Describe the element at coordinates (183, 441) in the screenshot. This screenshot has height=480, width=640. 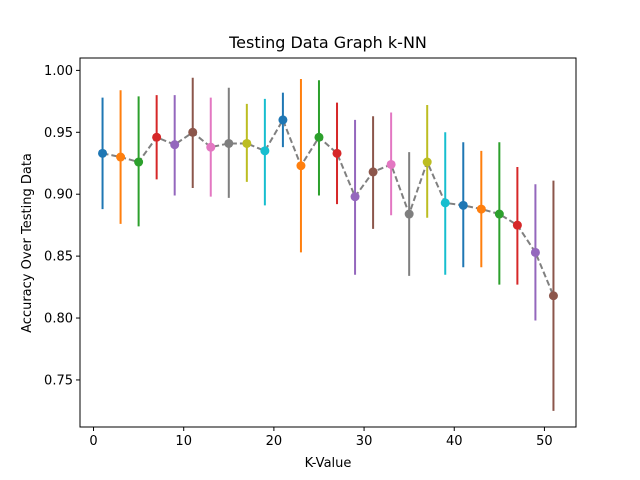
I see `x-tick-label: 10` at that location.